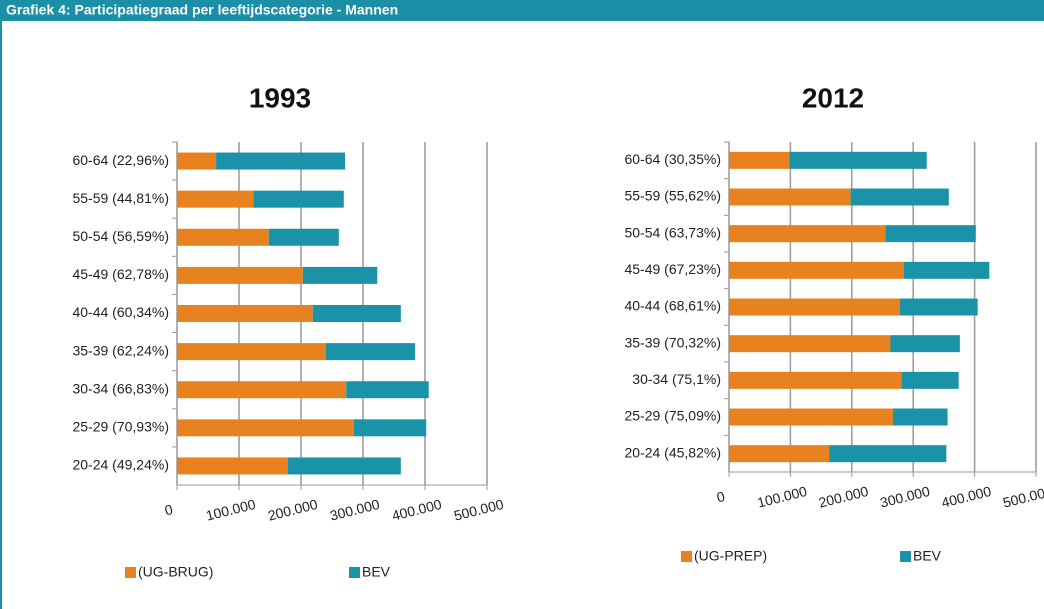 The image size is (1044, 609). Describe the element at coordinates (672, 416) in the screenshot. I see `y-tick-label: 25-29 (75,09%)` at that location.